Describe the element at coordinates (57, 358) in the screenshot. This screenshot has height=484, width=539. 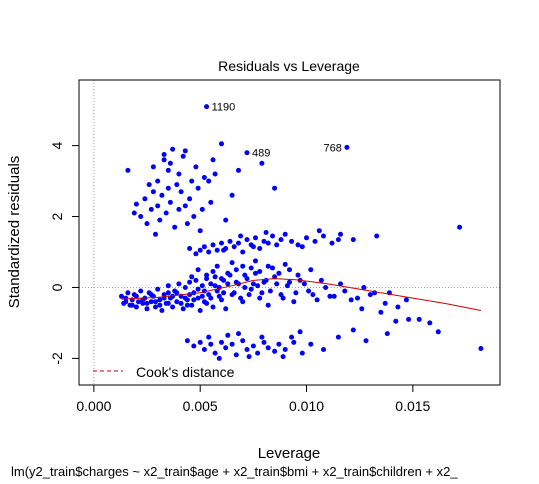
I see `y-tick-label: -2` at that location.